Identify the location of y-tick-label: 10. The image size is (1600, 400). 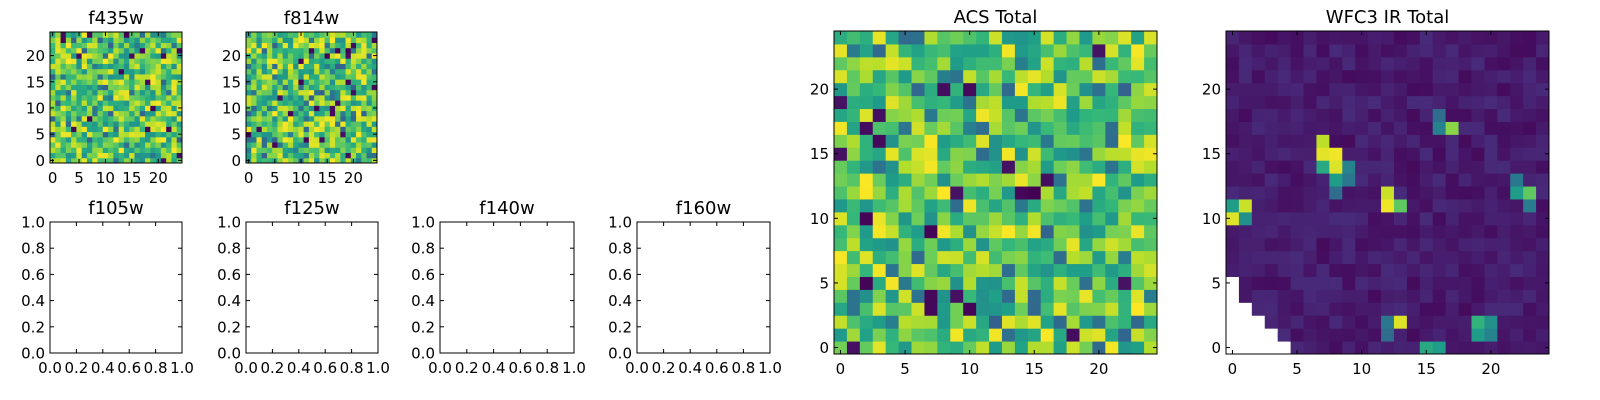
(1211, 219).